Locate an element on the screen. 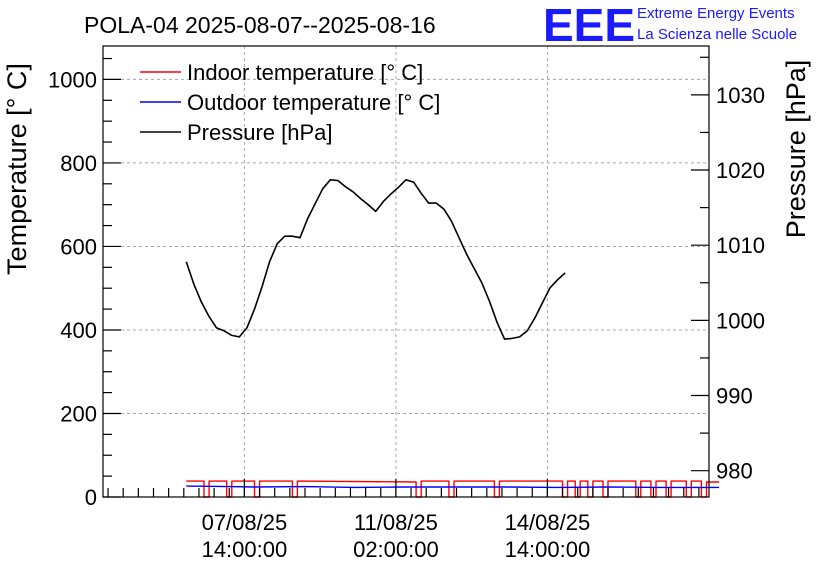  y-axis-title: Temperature [° C] is located at coordinates (17, 169).